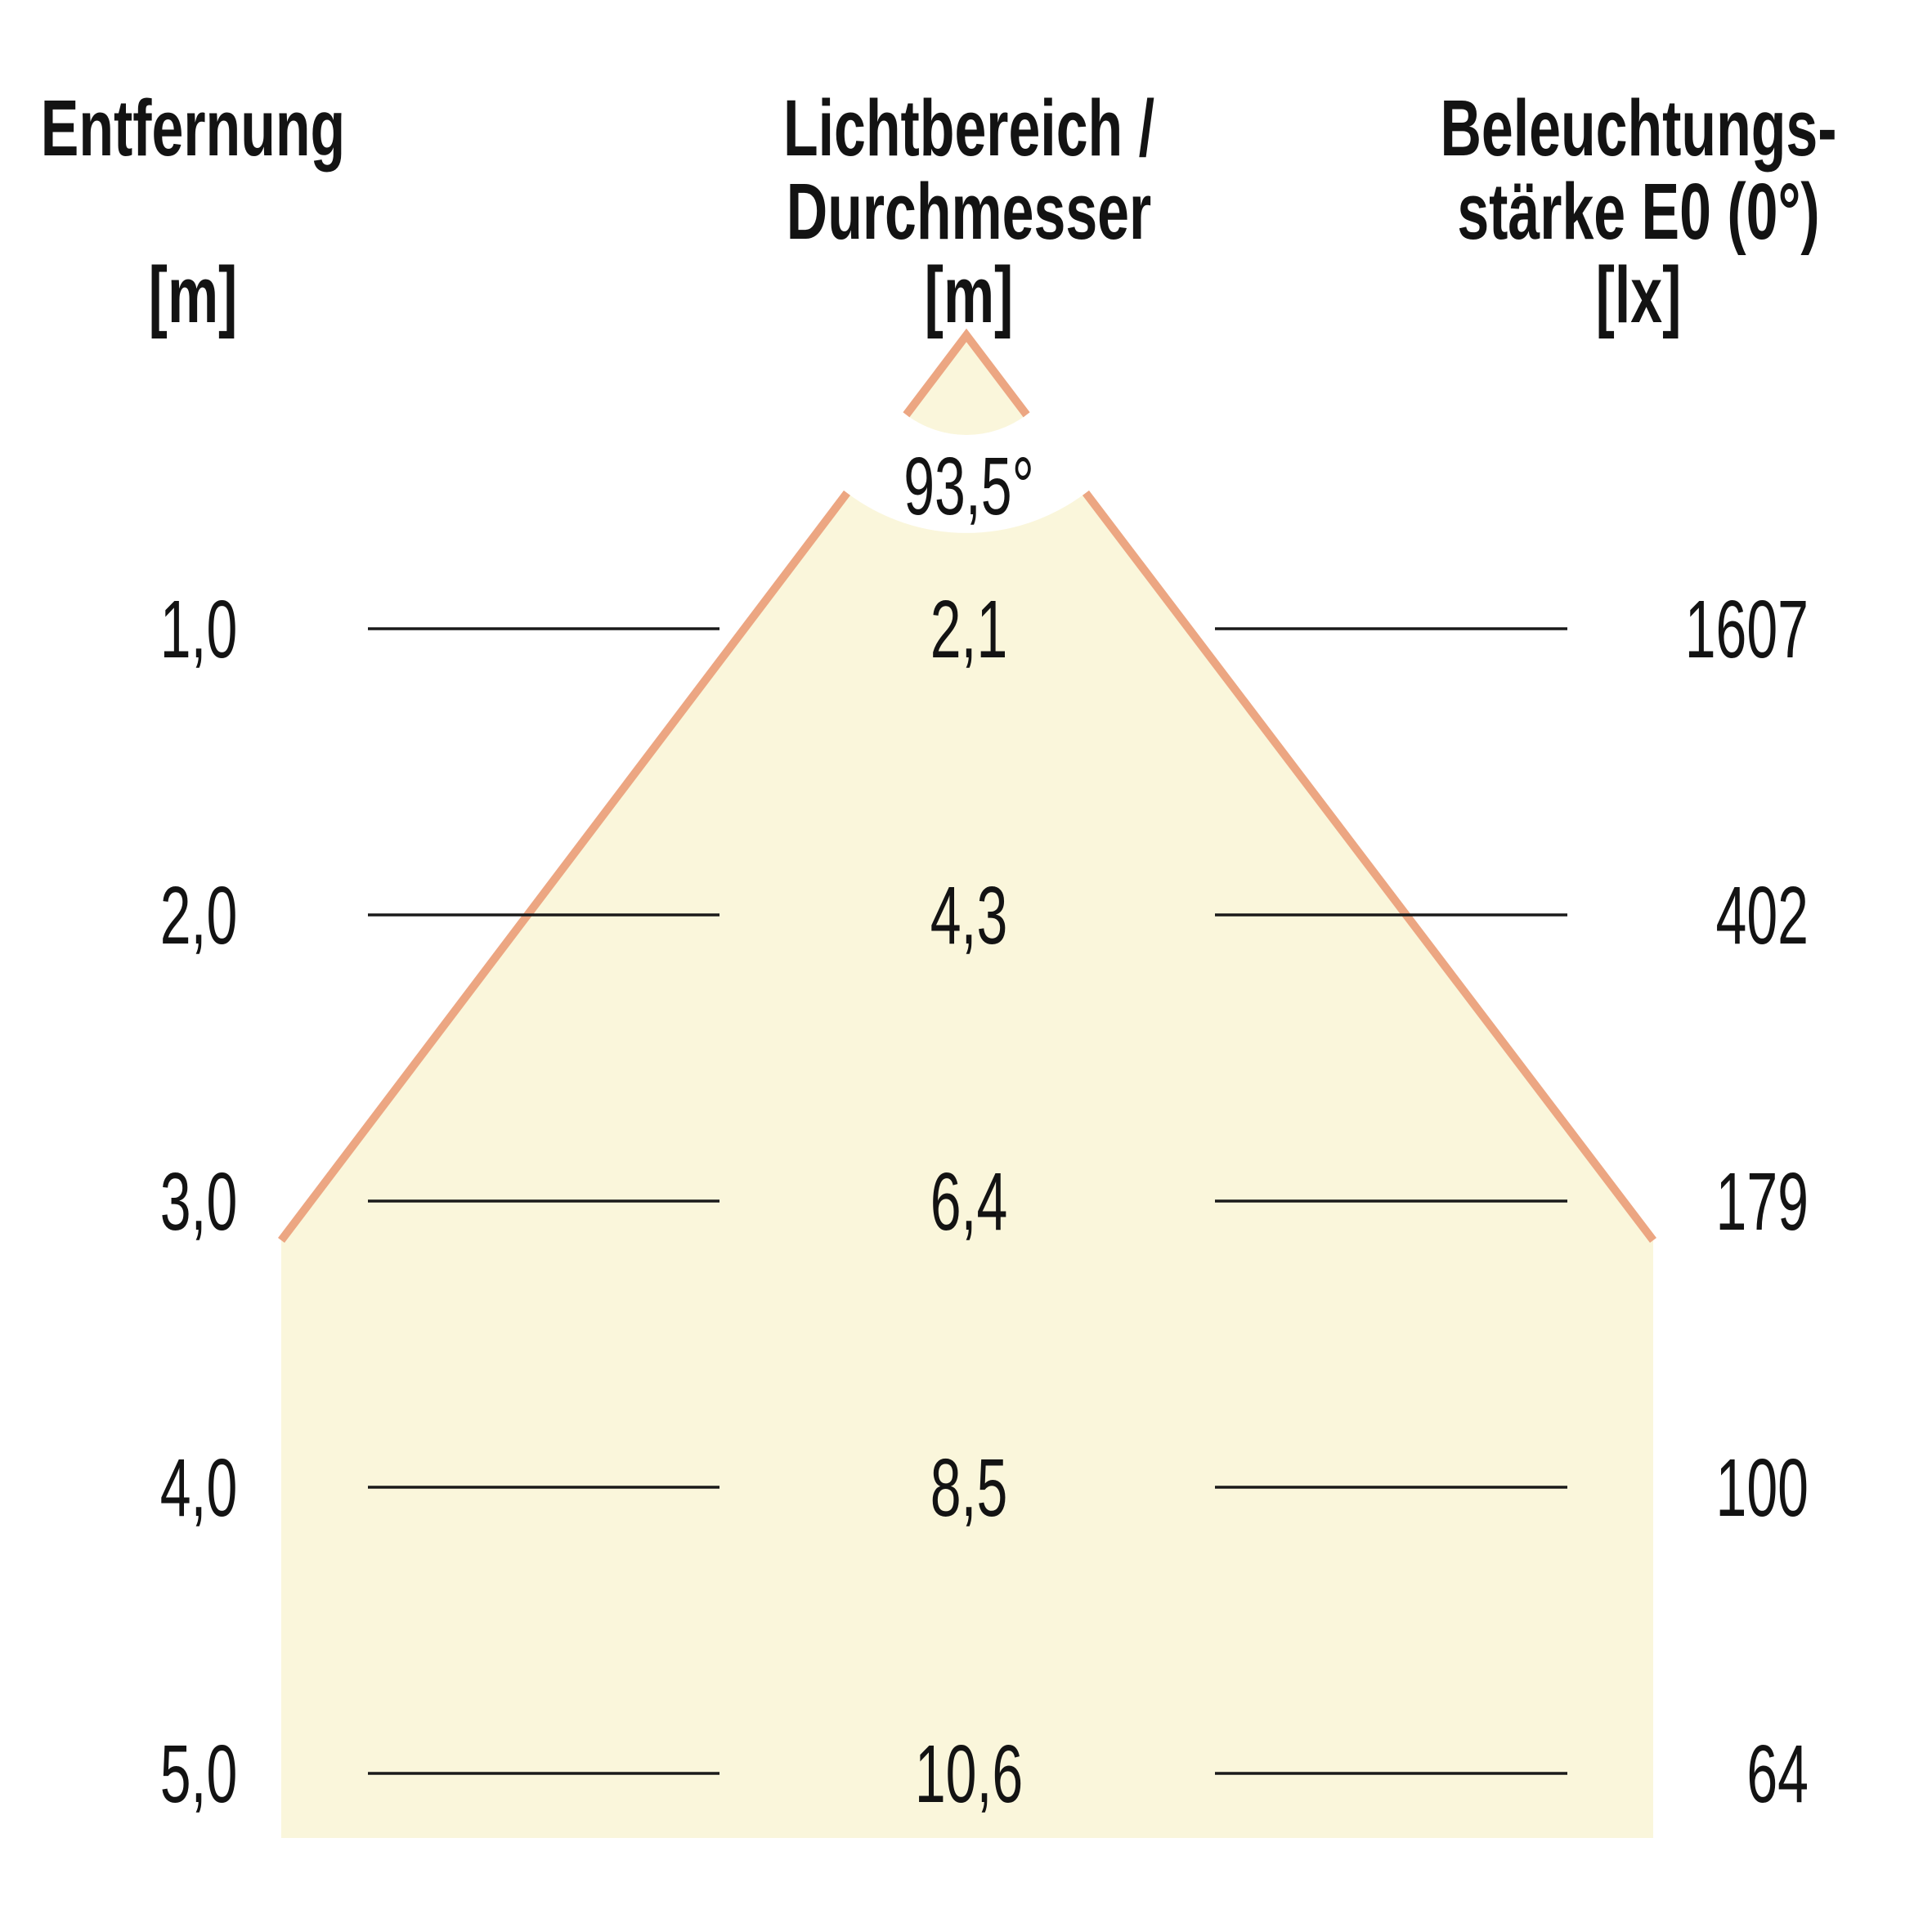 The image size is (1932, 1932). I want to click on diameter-value: 8,5, so click(969, 1488).